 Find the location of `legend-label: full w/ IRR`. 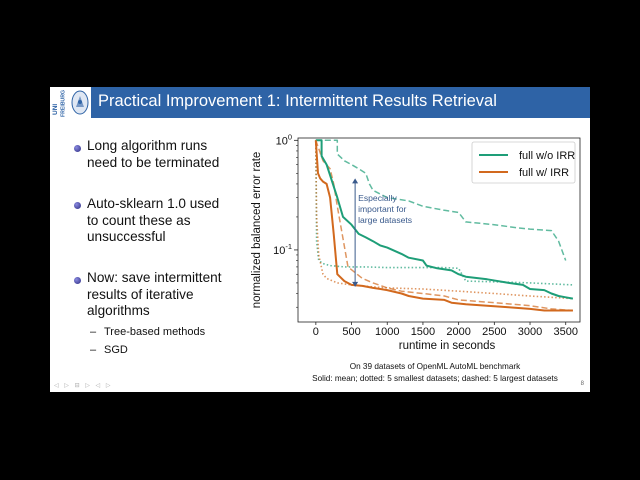

legend-label: full w/ IRR is located at coordinates (544, 173).